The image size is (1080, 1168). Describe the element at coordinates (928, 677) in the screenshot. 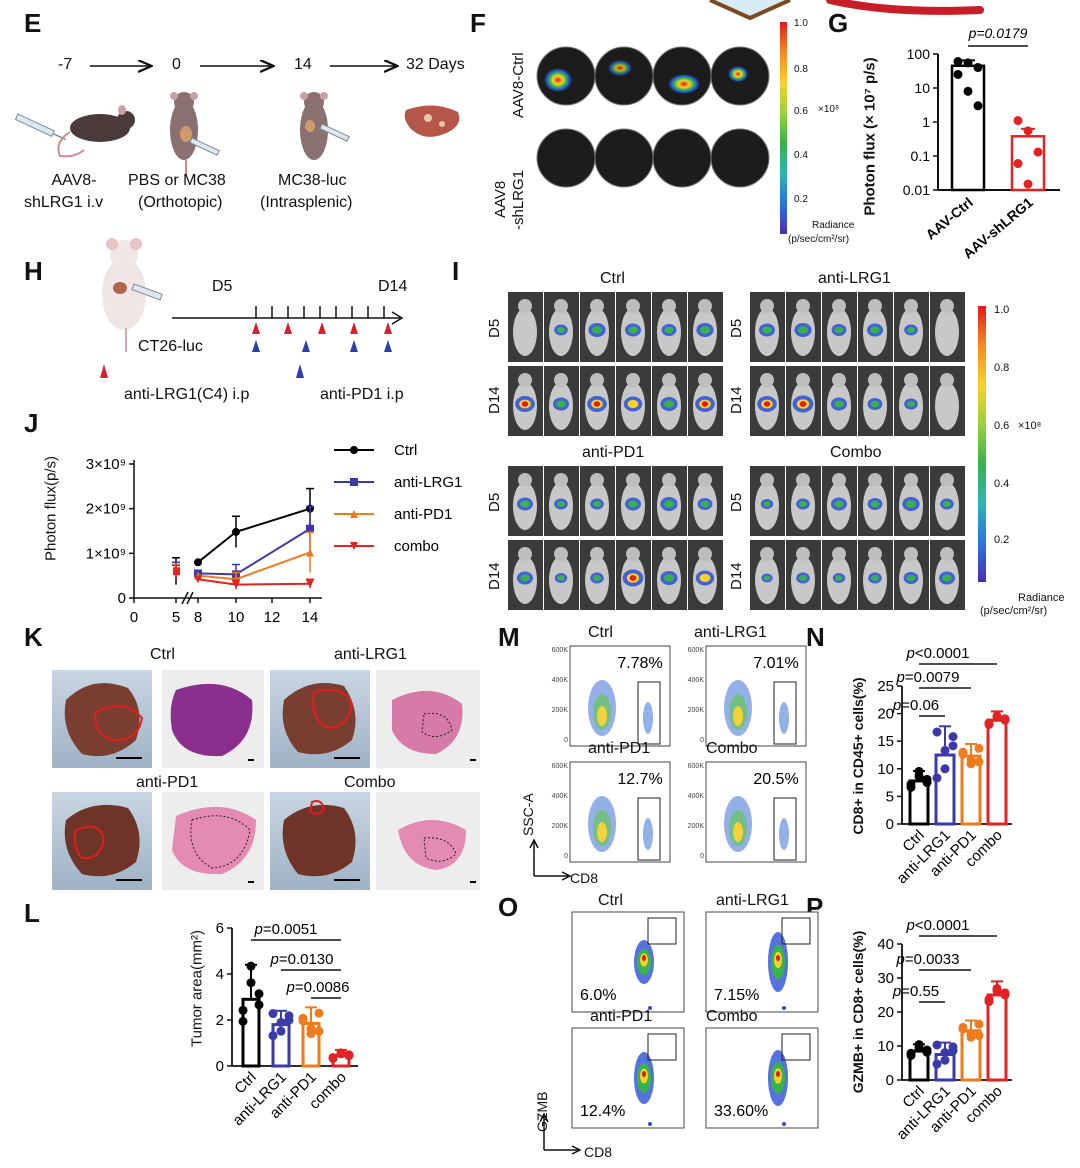

I see `n-pvalue: p=0.0079` at that location.